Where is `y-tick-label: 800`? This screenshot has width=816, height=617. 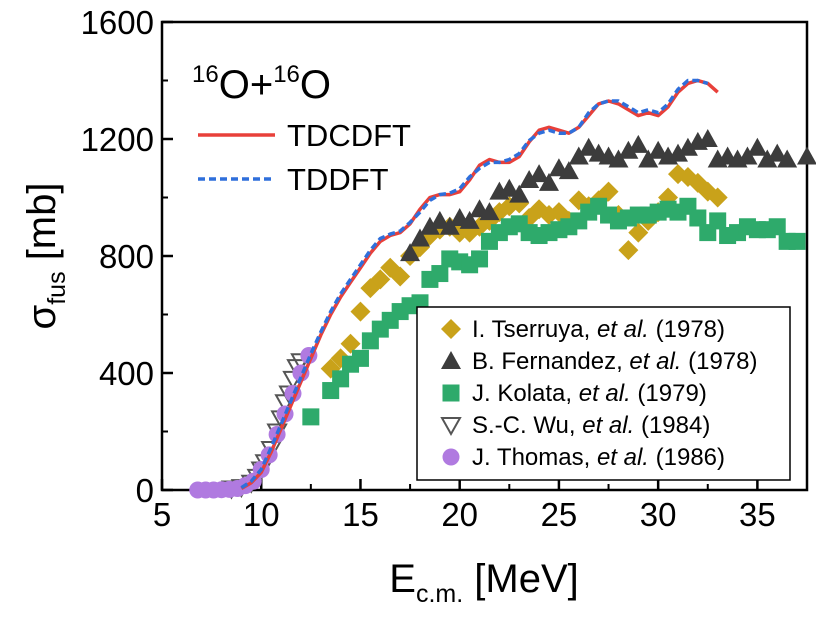 y-tick-label: 800 is located at coordinates (126, 256).